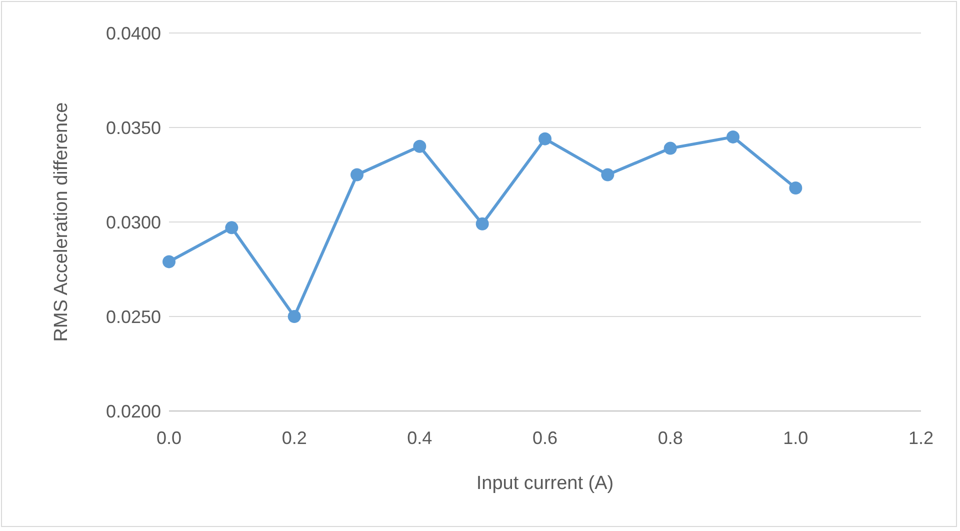  I want to click on y-tick-label: 0.0300, so click(133, 222).